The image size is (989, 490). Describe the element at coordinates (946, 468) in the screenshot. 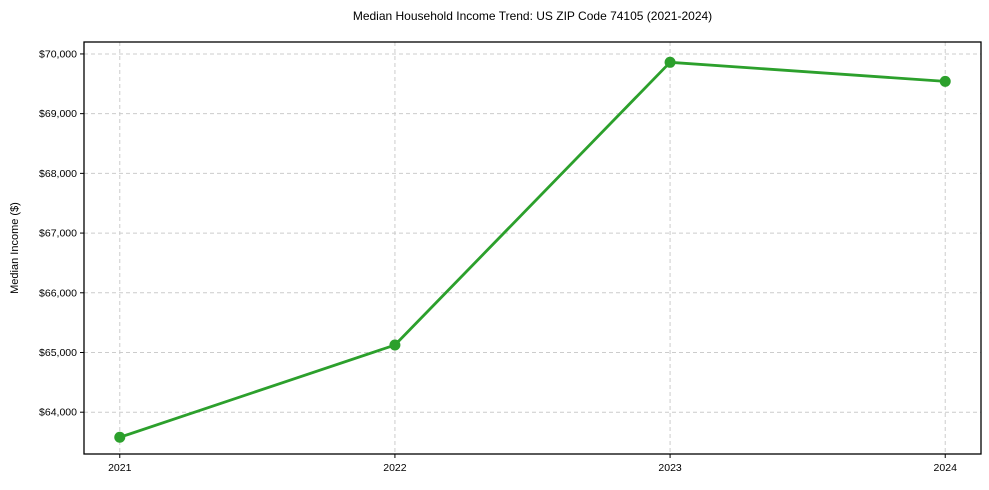

I see `x-tick-label: 2024` at that location.